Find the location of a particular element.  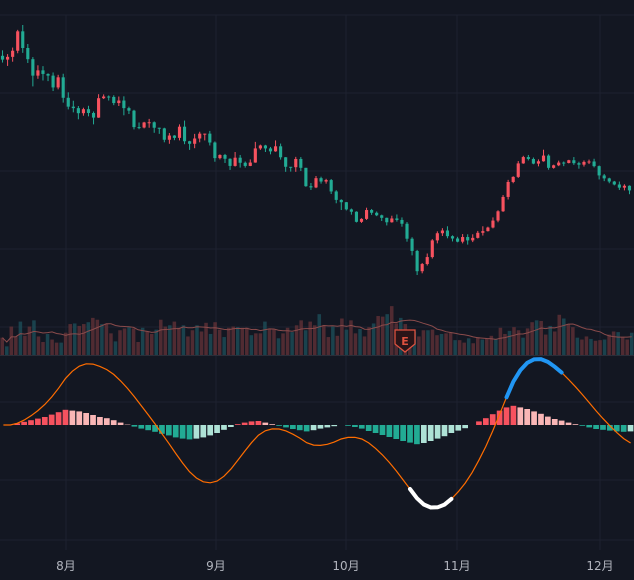

earnings-marker-icon: E is located at coordinates (405, 341).